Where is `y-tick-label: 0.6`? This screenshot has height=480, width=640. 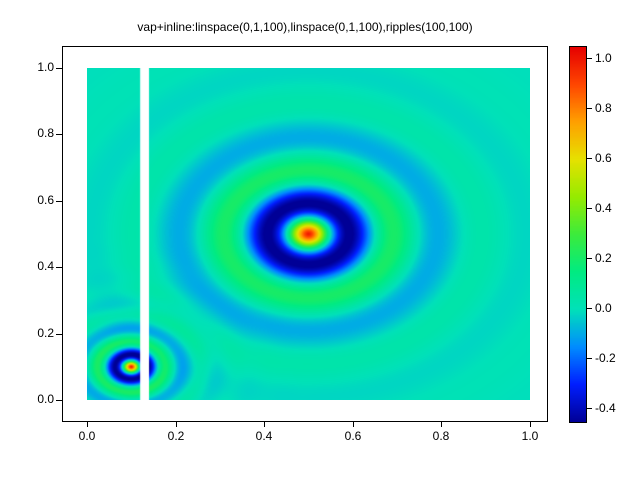
y-tick-label: 0.6 is located at coordinates (45, 200).